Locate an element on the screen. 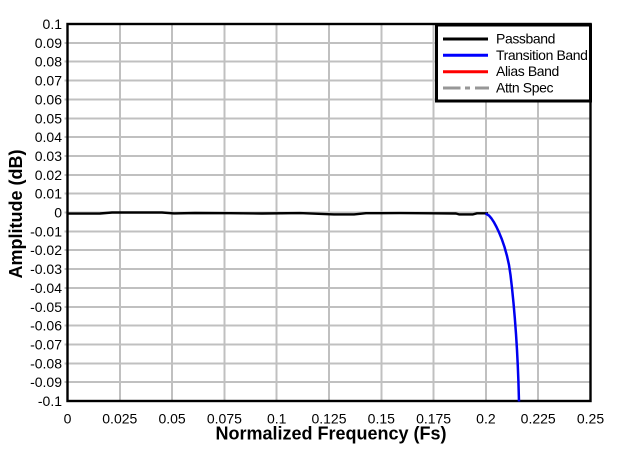  svg-text: Transition Band is located at coordinates (542, 55).